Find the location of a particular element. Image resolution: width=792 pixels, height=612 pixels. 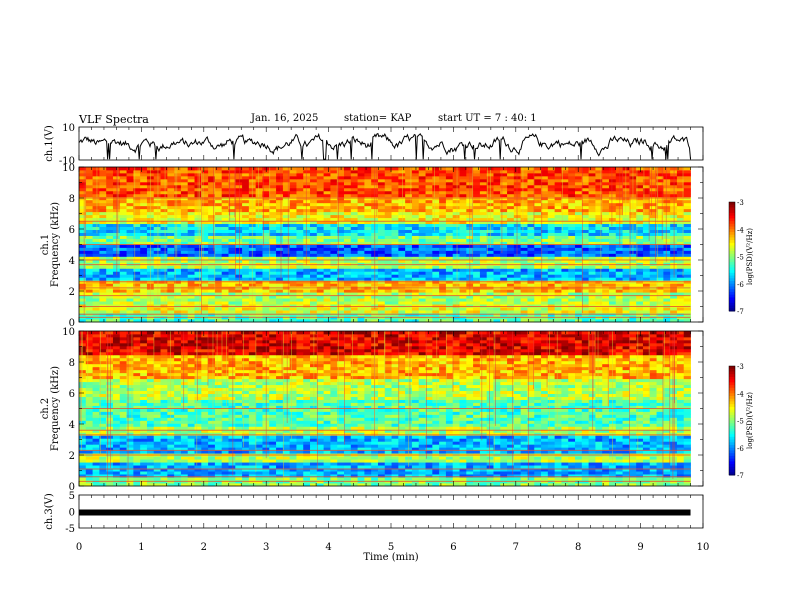

ch2-spectrogram-colorbar-tick: -4 is located at coordinates (740, 394).